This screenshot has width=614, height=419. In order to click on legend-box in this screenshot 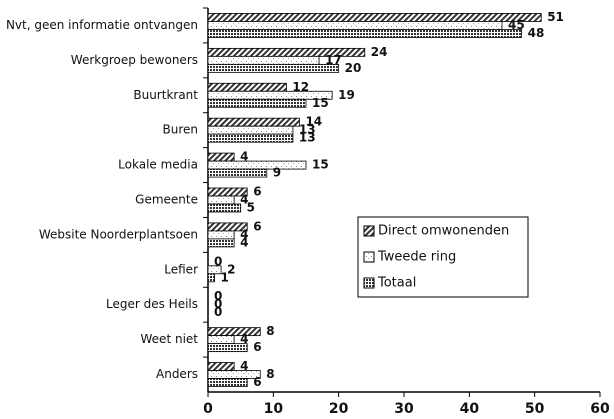, I will do `click(443, 257)`.